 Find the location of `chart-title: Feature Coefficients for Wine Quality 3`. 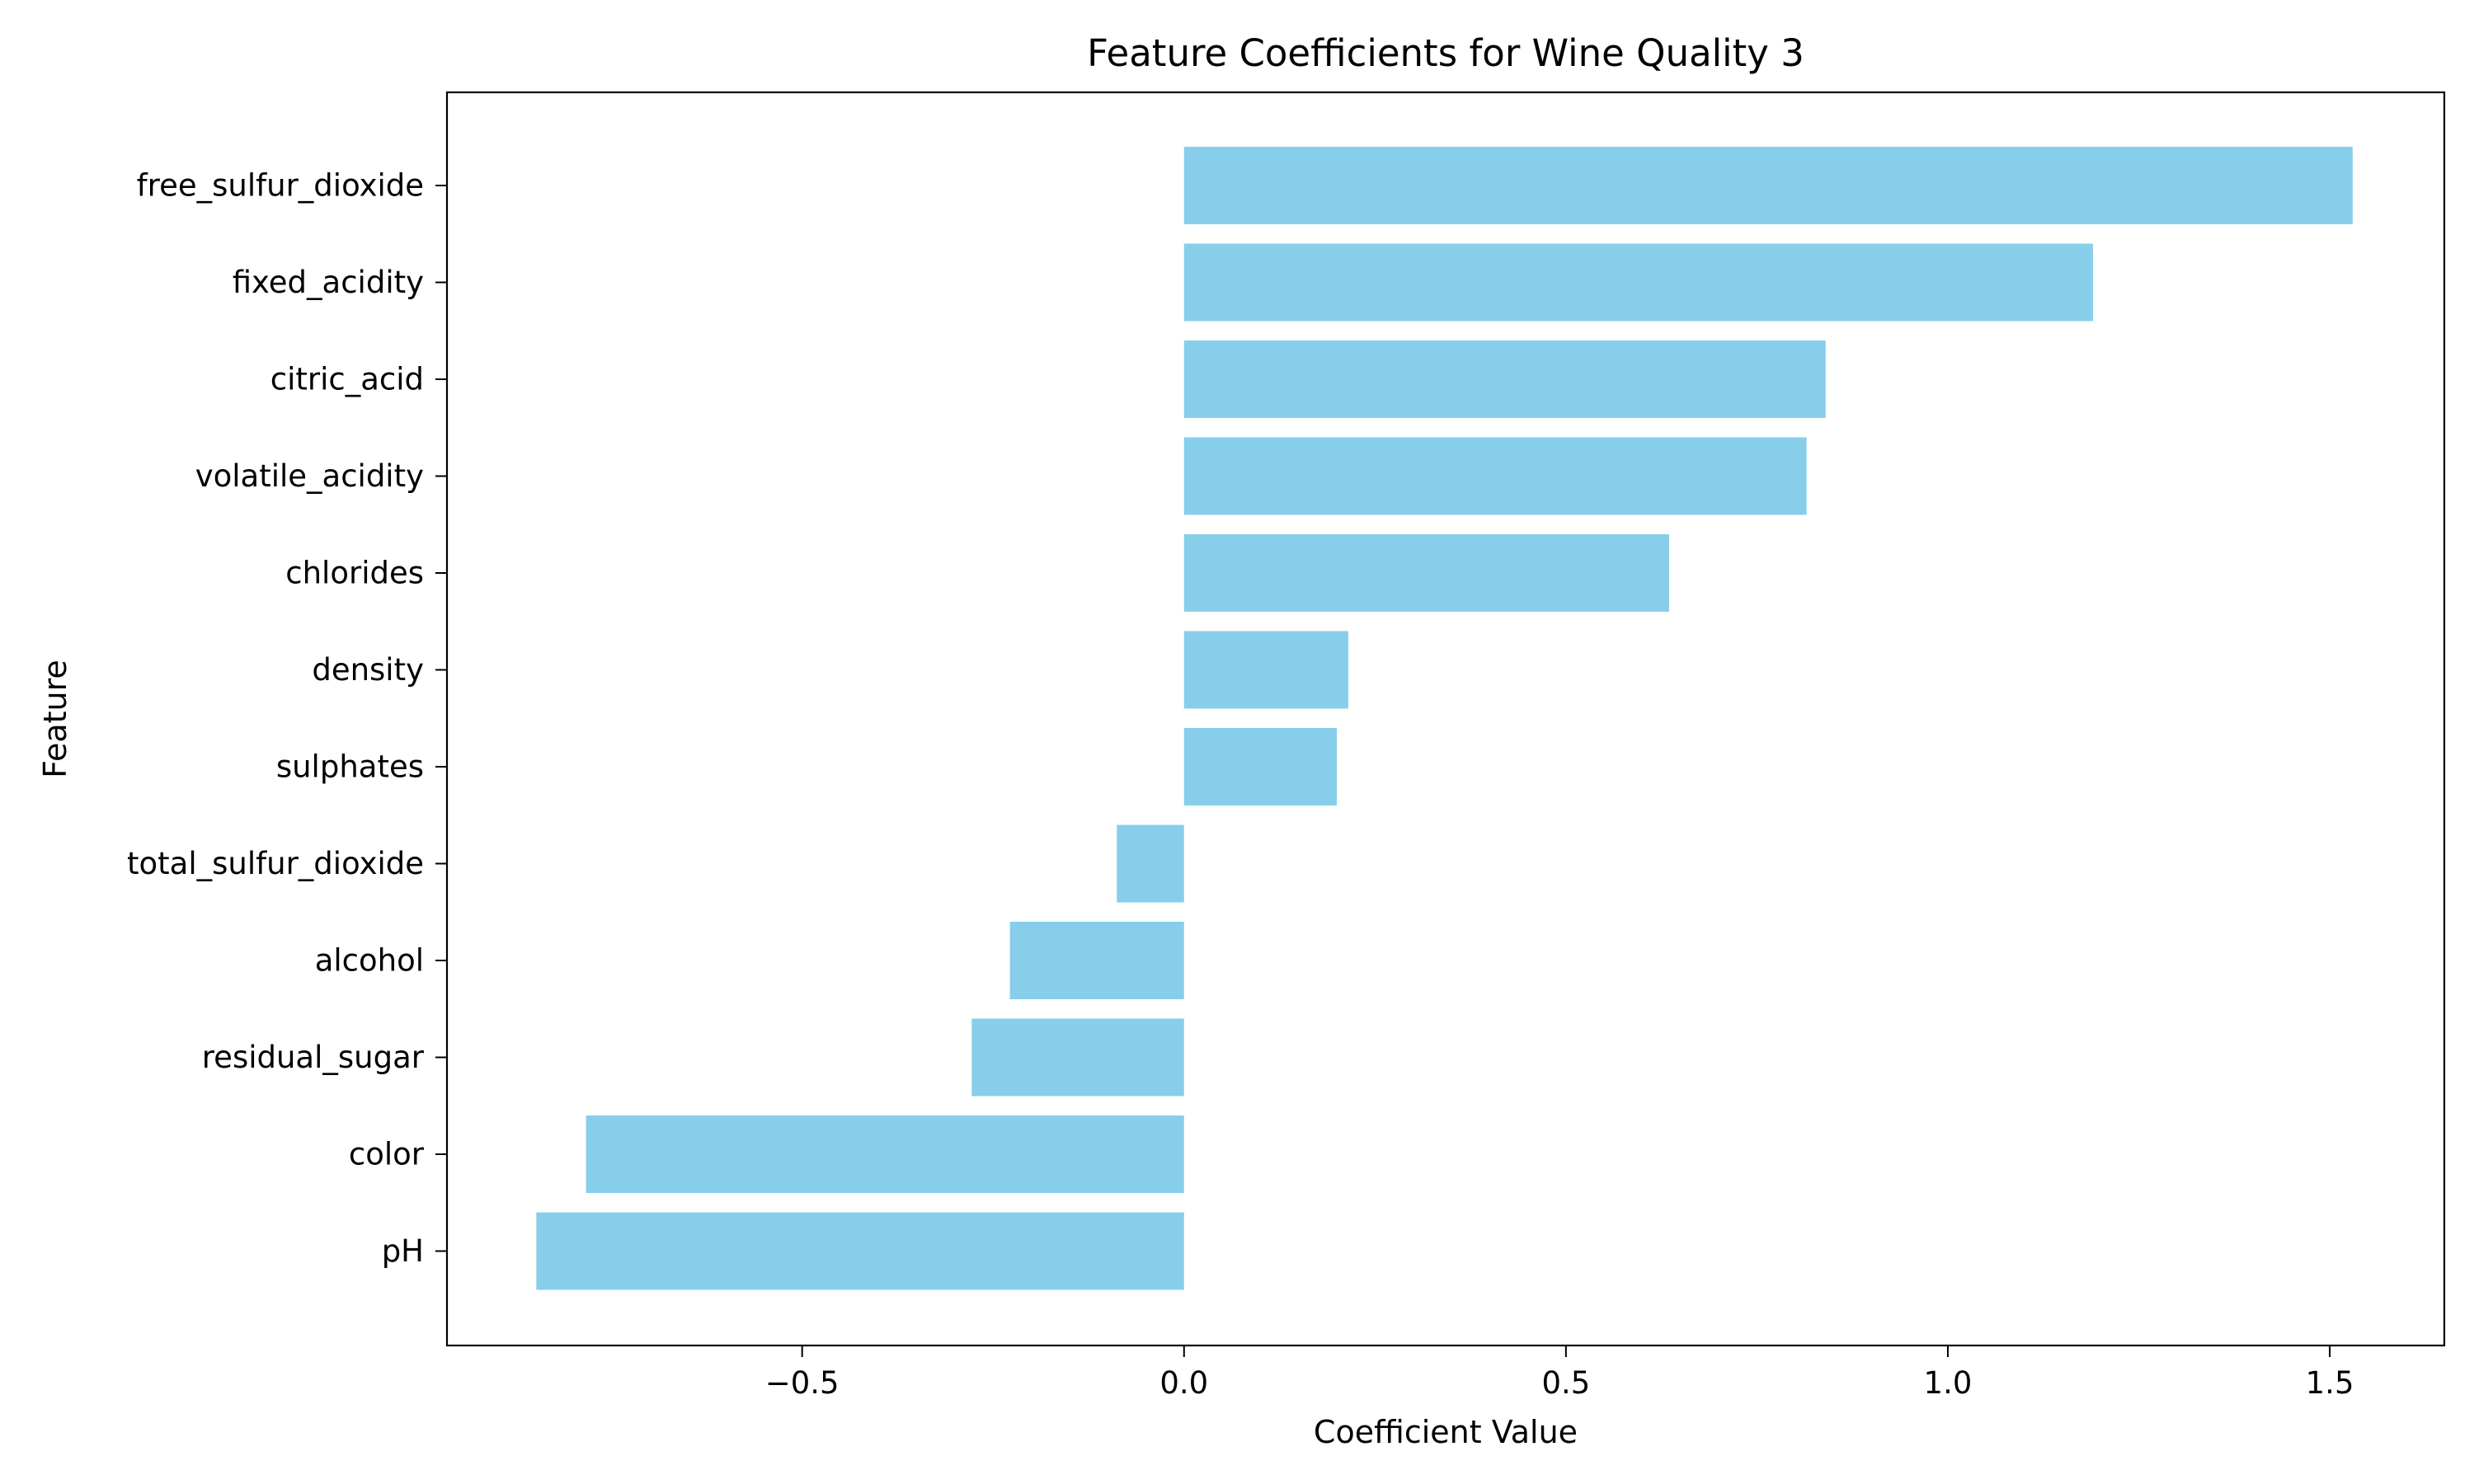

chart-title: Feature Coefficients for Wine Quality 3 is located at coordinates (1445, 53).